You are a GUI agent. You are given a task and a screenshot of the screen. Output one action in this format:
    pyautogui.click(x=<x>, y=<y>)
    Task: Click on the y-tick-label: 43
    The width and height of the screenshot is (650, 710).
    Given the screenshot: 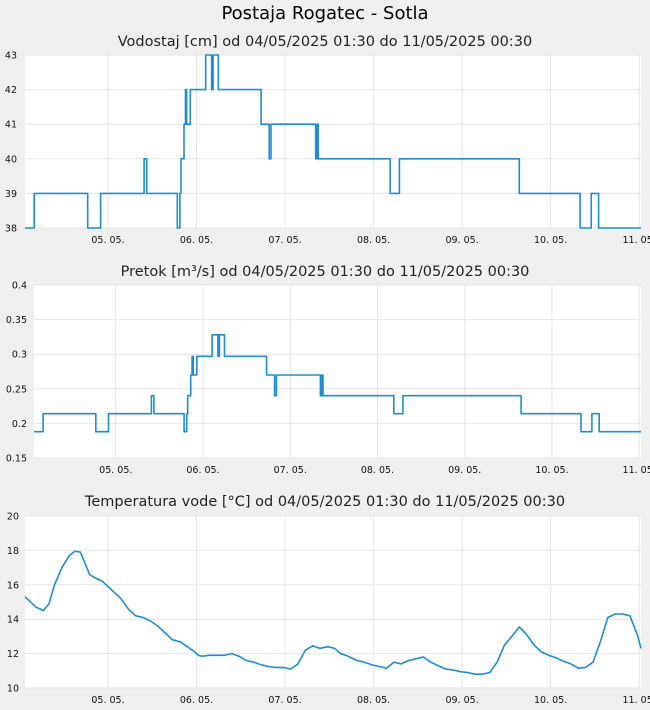 What is the action you would take?
    pyautogui.click(x=11, y=56)
    